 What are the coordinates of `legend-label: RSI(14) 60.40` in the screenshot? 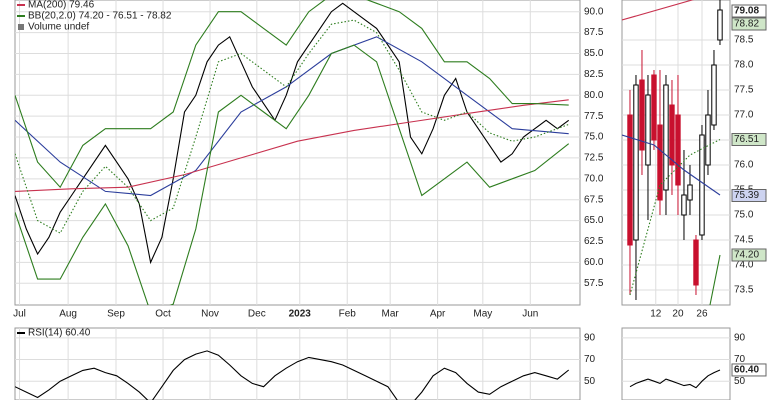 It's located at (59, 333).